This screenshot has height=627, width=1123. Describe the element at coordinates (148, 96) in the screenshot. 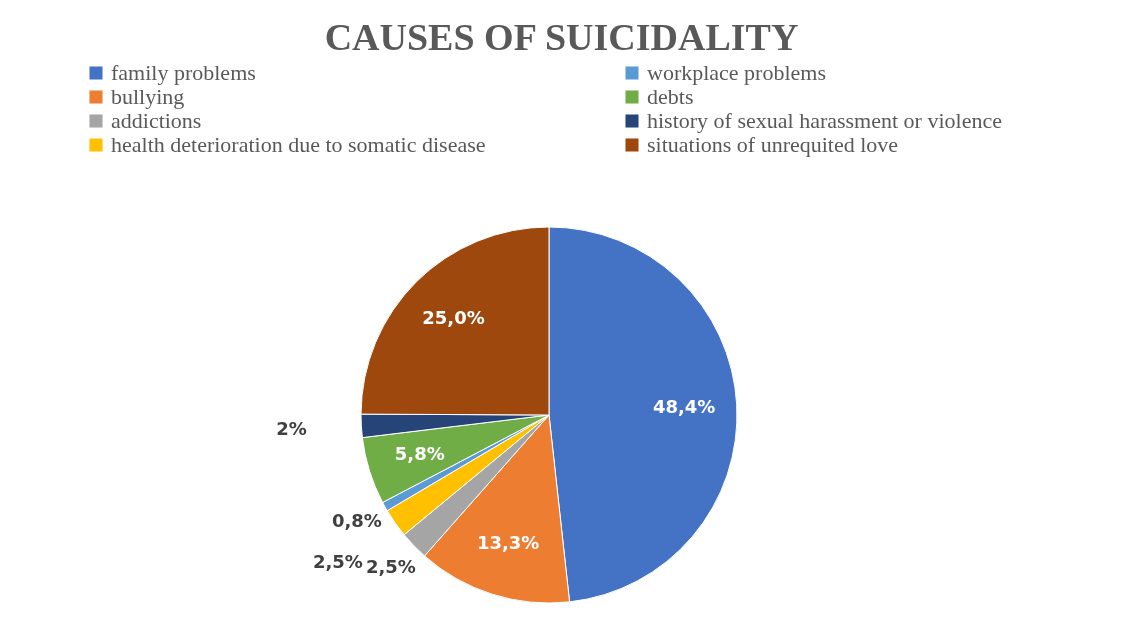

I see `legend-label: bullying` at that location.